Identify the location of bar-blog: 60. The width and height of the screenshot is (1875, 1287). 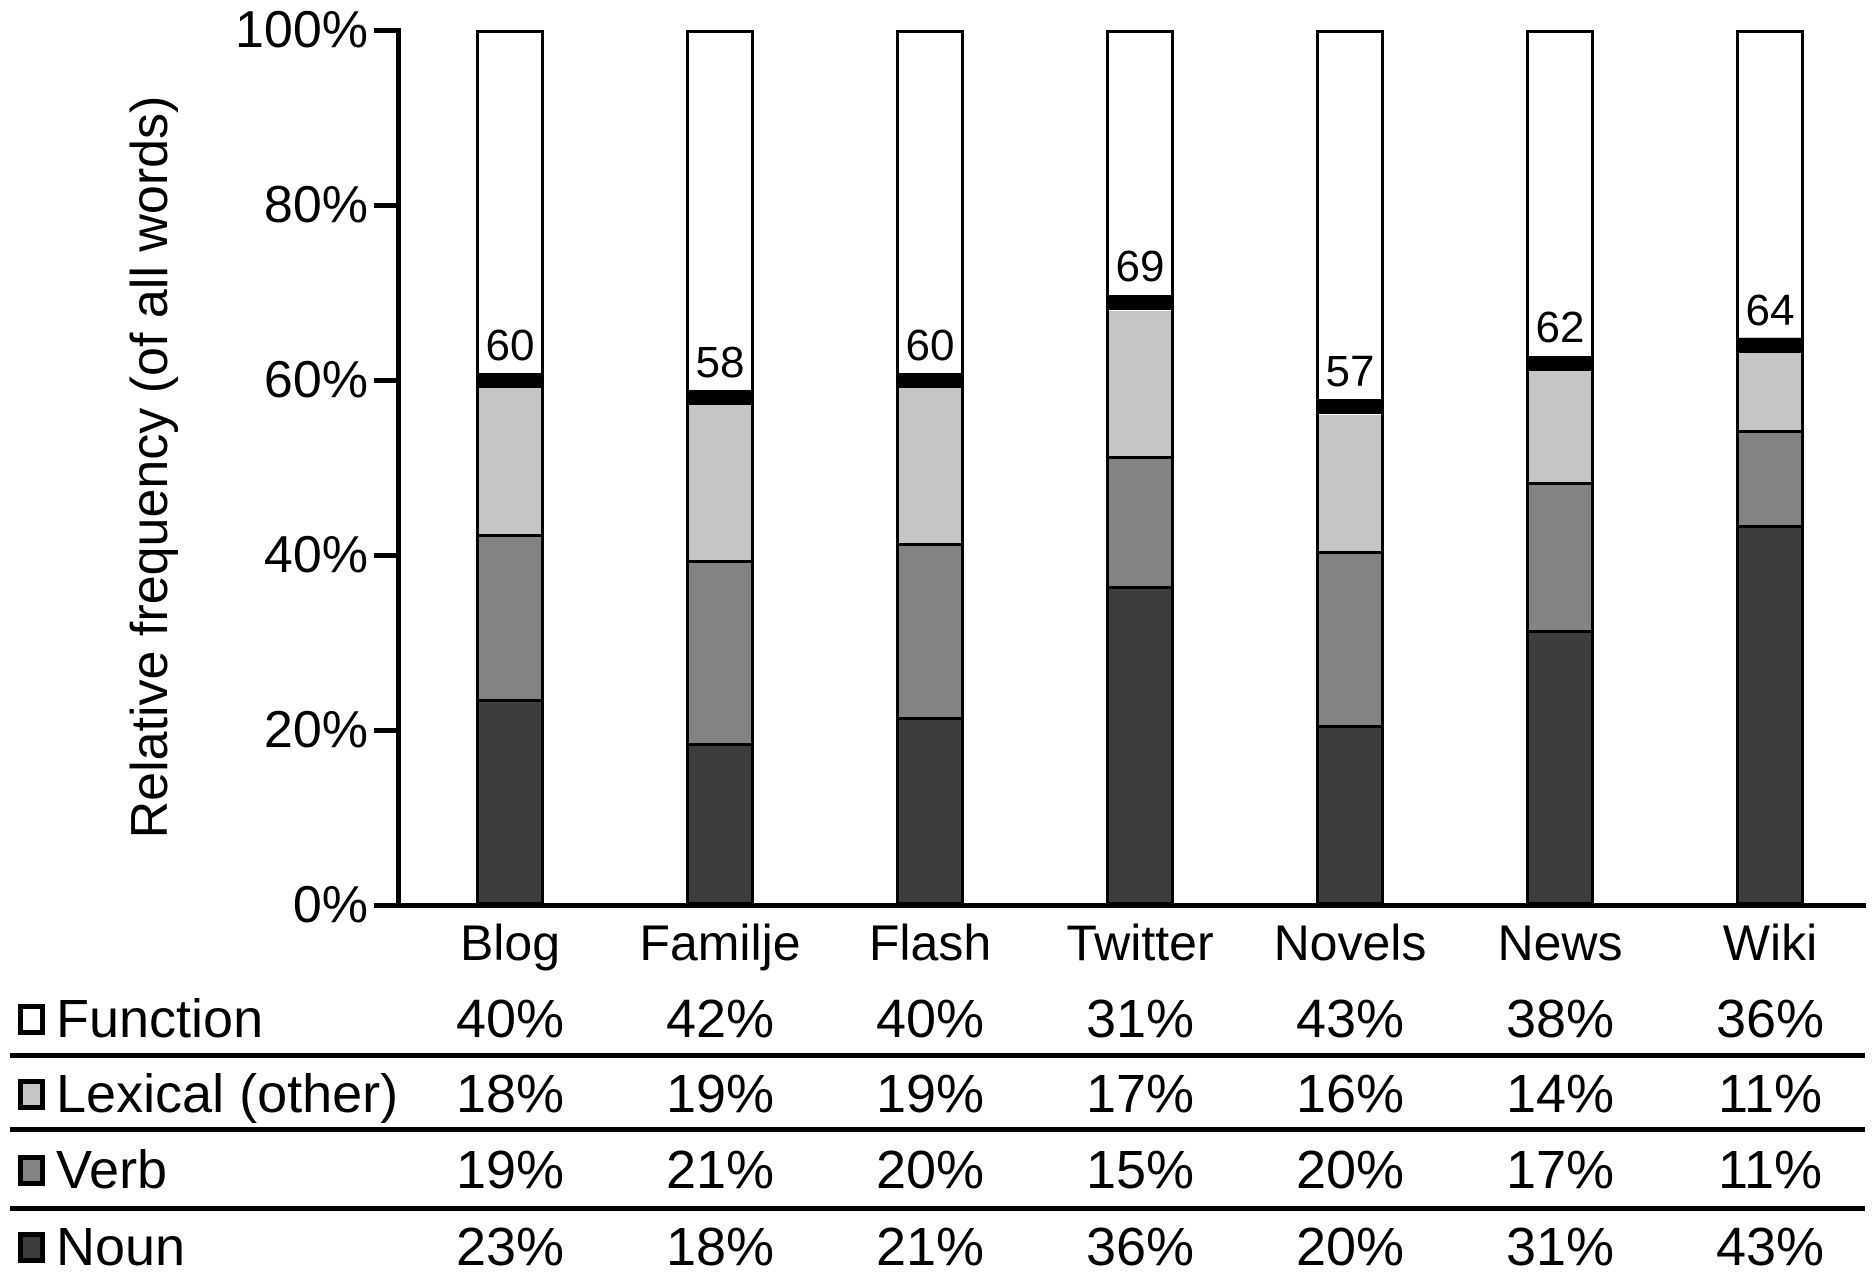
(510, 467).